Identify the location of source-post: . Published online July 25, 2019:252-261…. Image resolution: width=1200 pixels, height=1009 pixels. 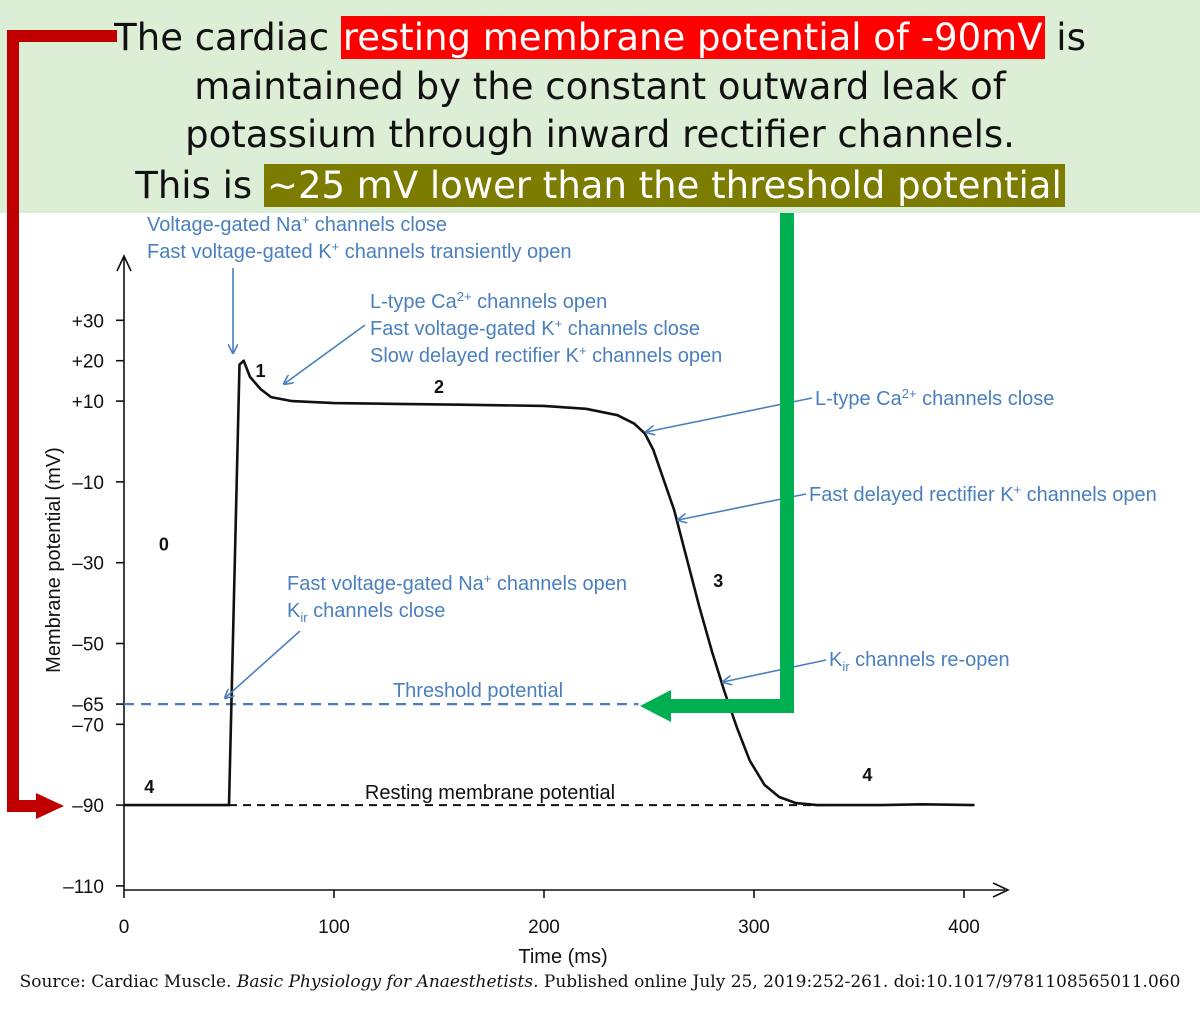
(857, 982).